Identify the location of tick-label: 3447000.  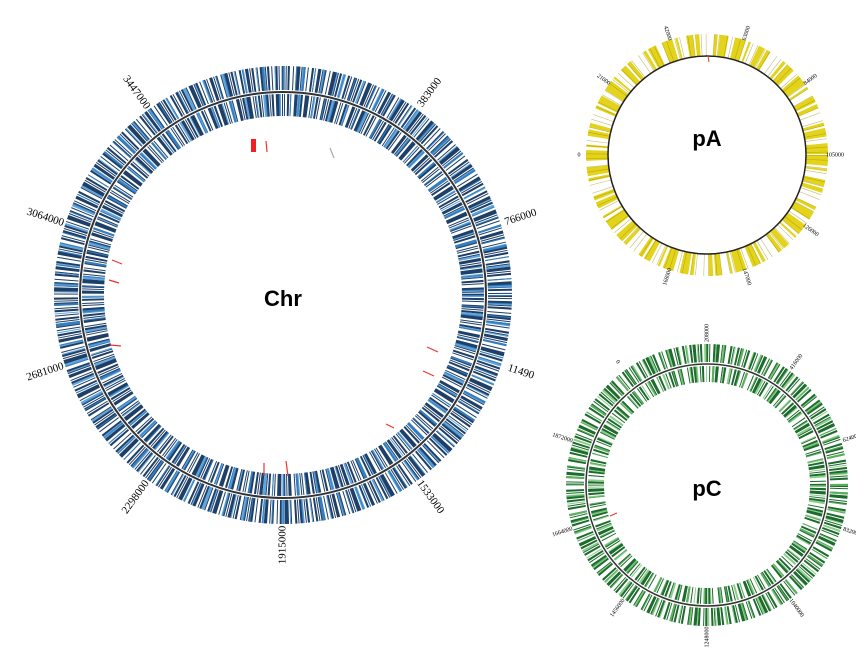
(136, 92).